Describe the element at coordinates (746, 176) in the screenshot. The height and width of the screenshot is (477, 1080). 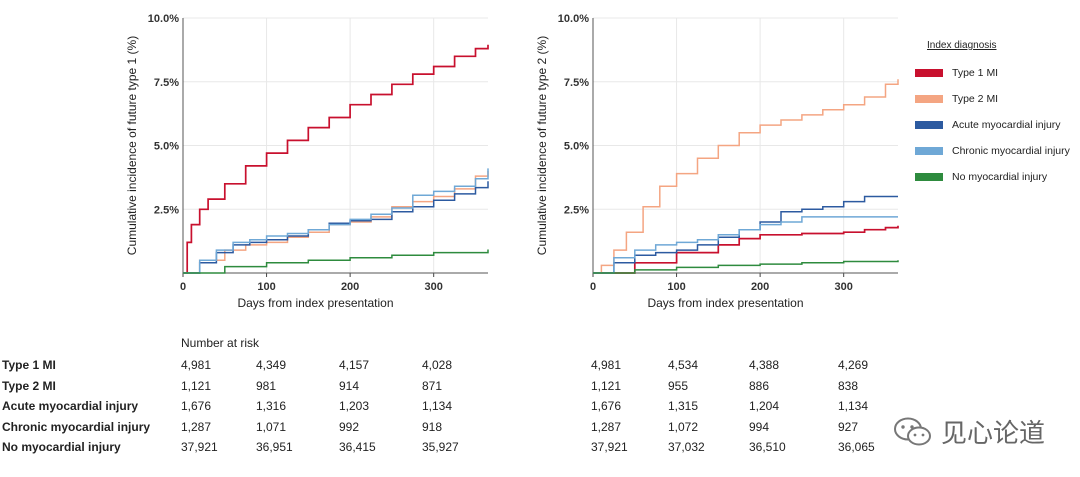
I see `series-line-type-2-mi` at that location.